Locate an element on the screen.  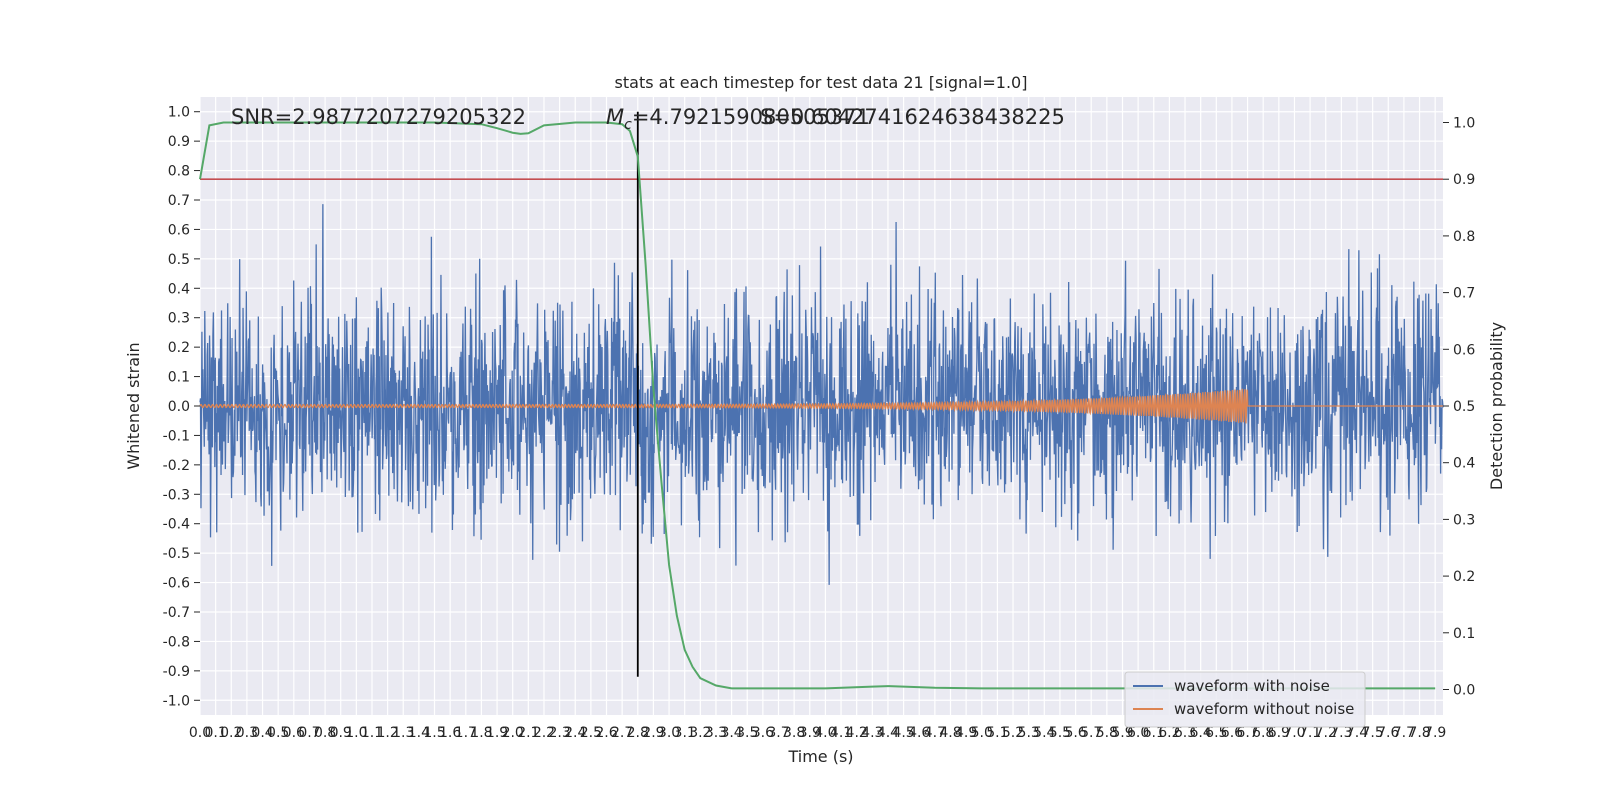
y-tick-label-left: 0.2 is located at coordinates (179, 348).